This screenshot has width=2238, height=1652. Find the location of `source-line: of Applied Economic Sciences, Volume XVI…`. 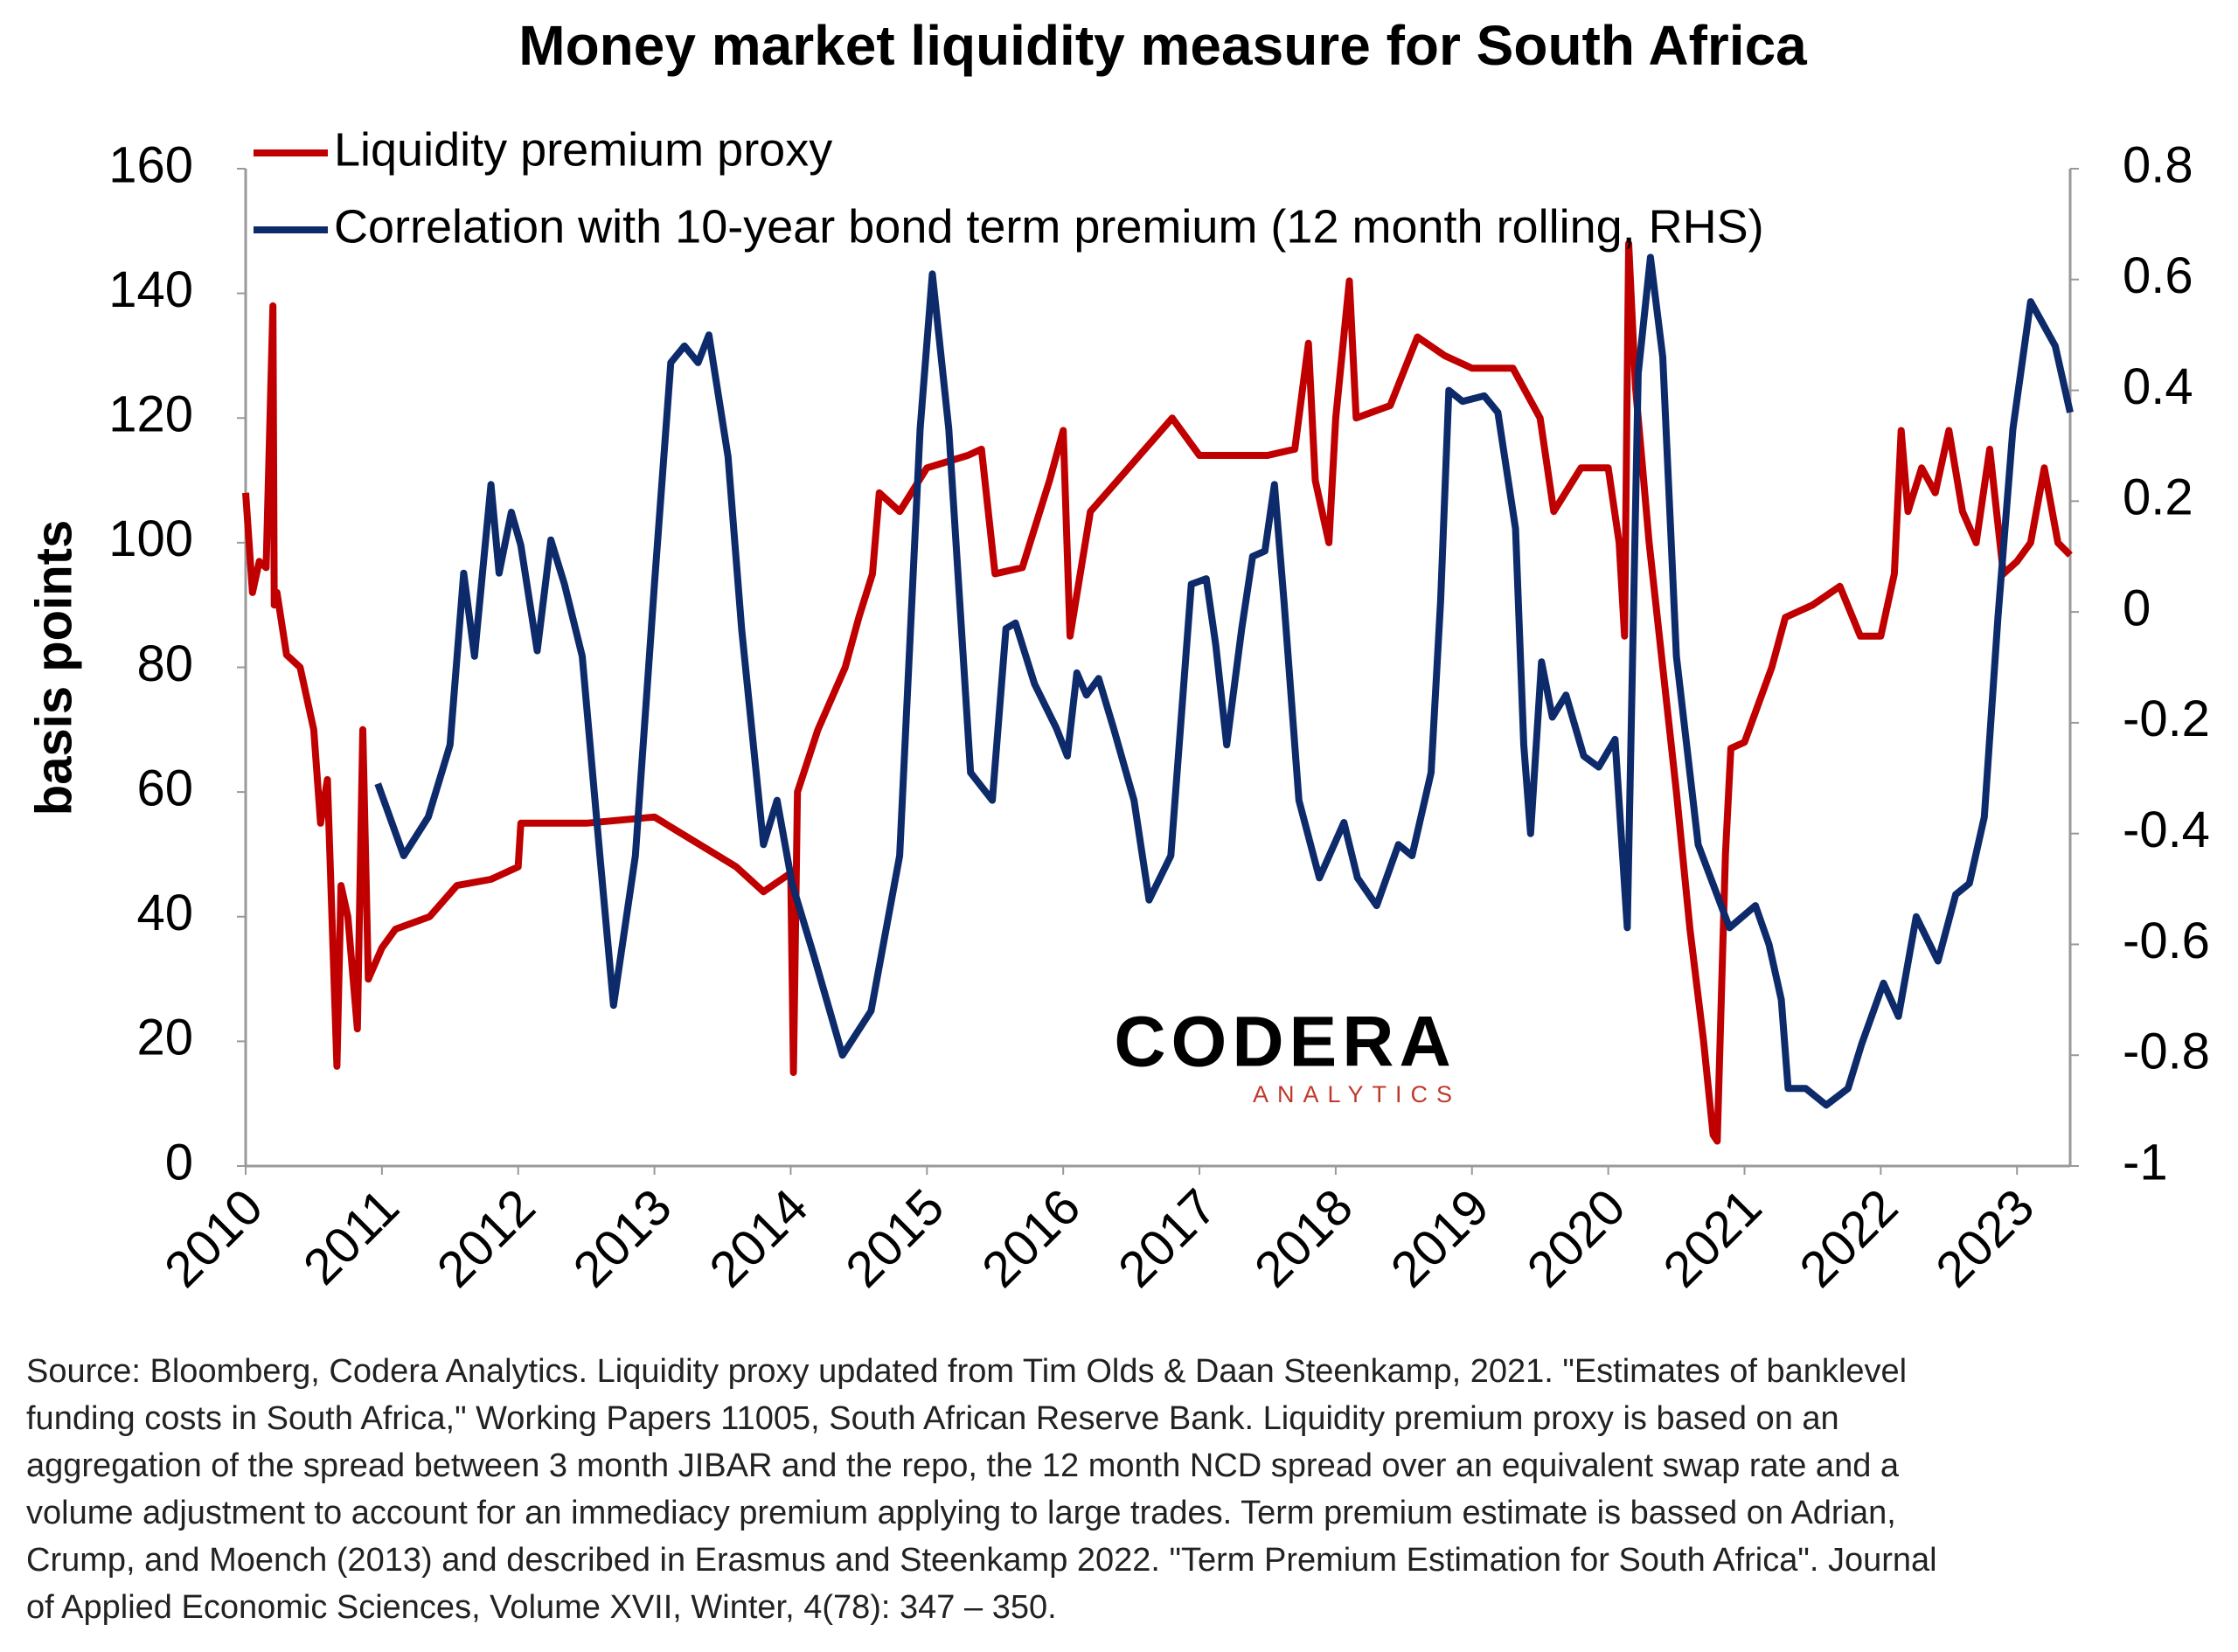

source-line: of Applied Economic Sciences, Volume XVI… is located at coordinates (541, 1607).